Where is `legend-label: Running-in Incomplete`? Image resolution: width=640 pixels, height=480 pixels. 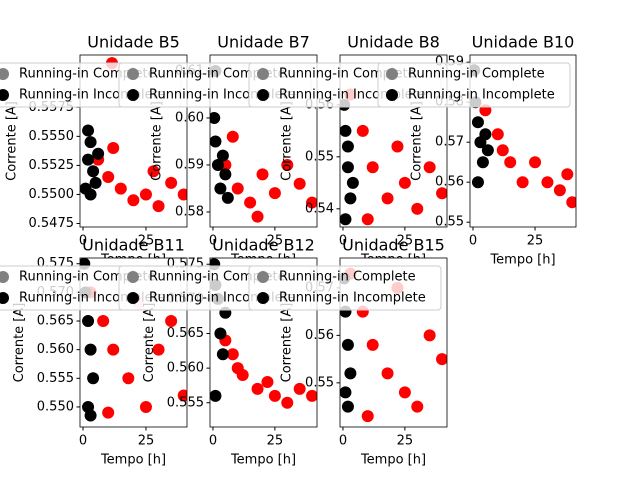 legend-label: Running-in Incomplete is located at coordinates (352, 298).